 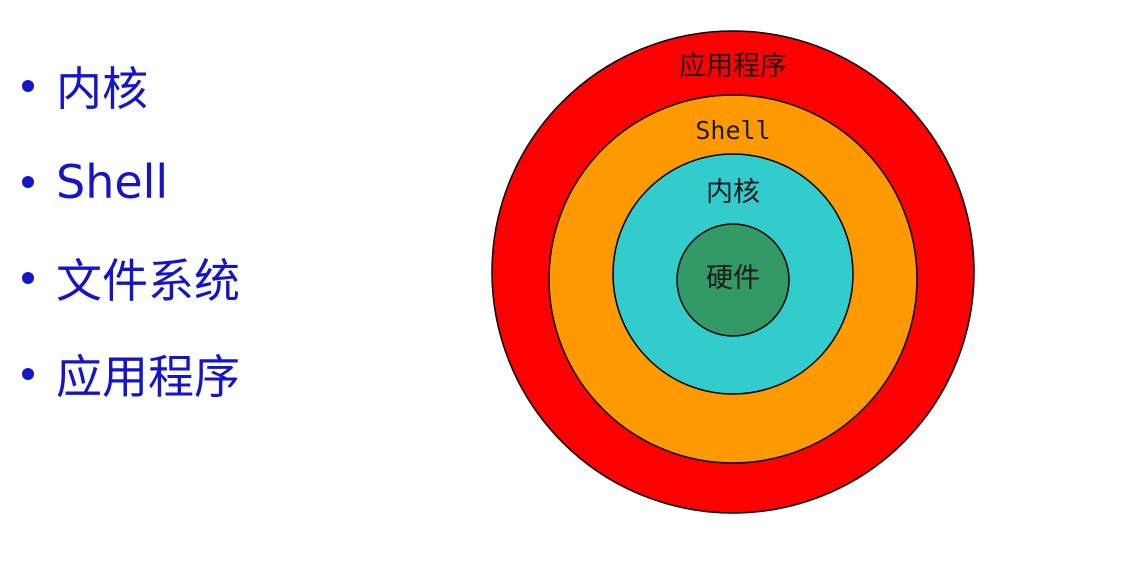 I want to click on ring-label-applications: 应用程序, so click(x=733, y=66).